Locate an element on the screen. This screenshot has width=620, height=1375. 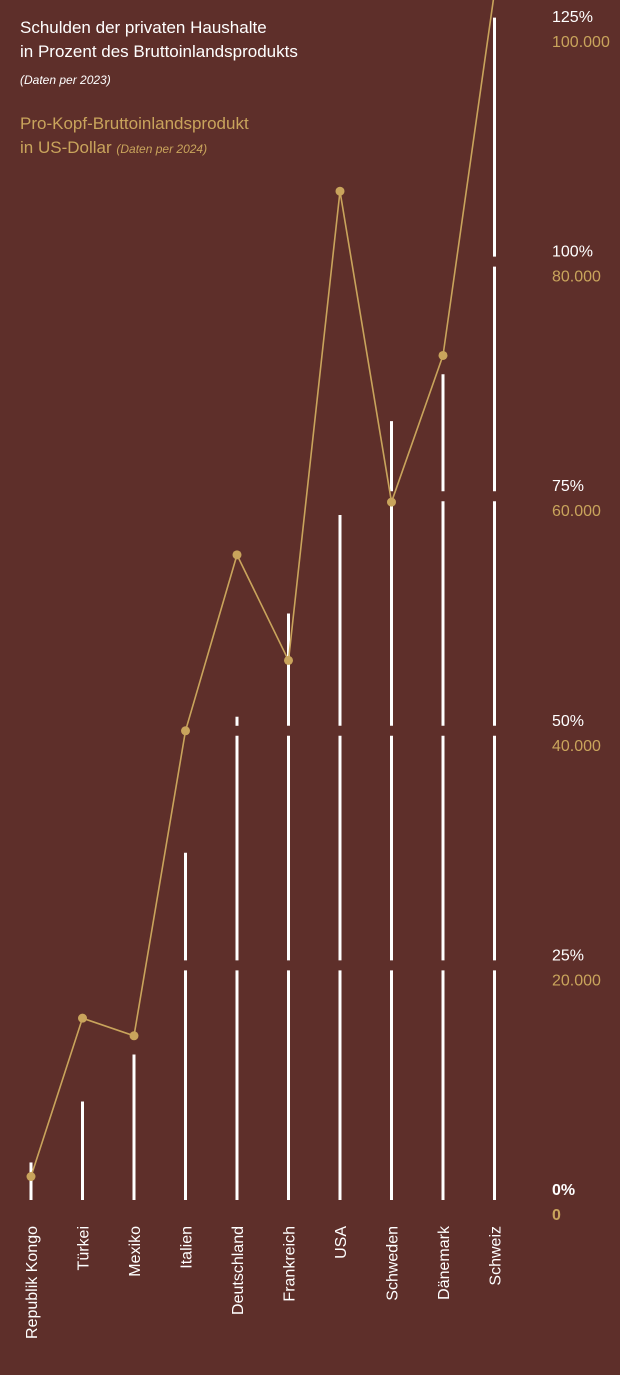
gdp-legend-line2: in US-Dollar (Daten per 2024) is located at coordinates (200, 148).